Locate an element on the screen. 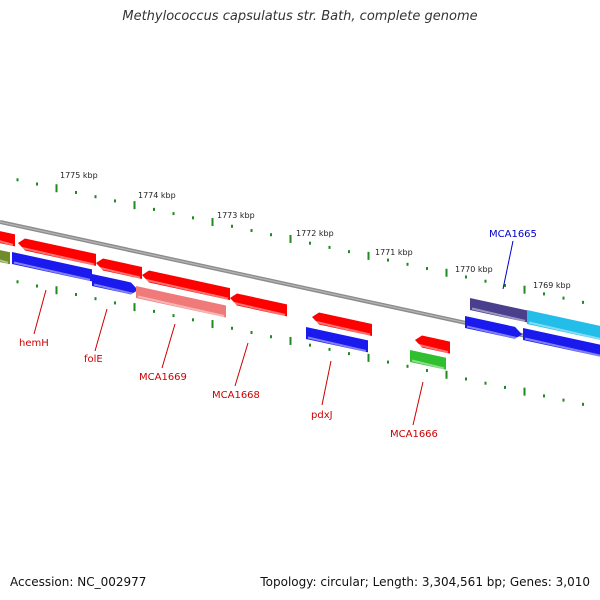  scale-label: 1774 kbp is located at coordinates (157, 195).